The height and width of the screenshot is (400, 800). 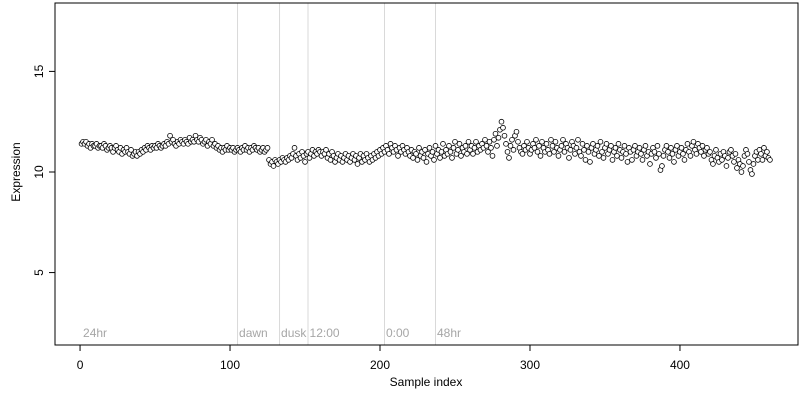 What do you see at coordinates (80, 365) in the screenshot?
I see `x-tick-label: 0` at bounding box center [80, 365].